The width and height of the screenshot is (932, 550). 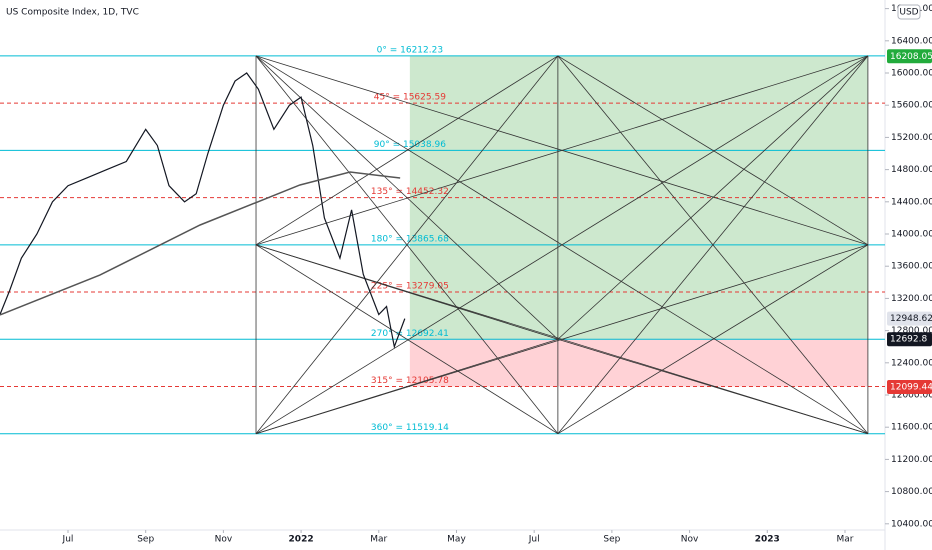 I want to click on price-tag-label: 12099.44, so click(x=911, y=387).